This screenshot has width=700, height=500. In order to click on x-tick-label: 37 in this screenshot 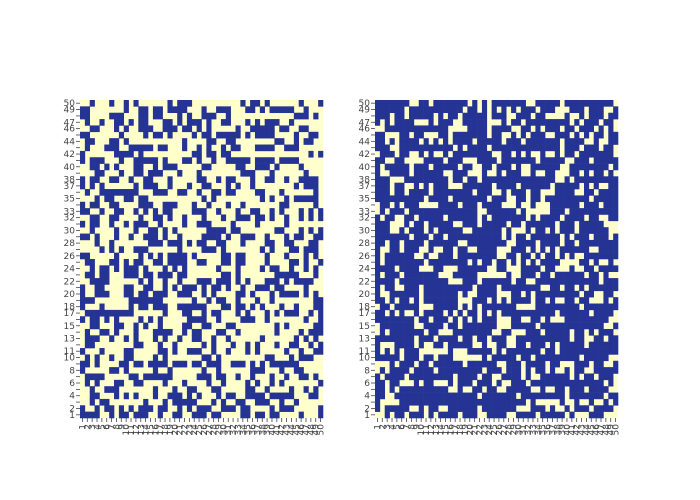, I will do `click(258, 429)`.